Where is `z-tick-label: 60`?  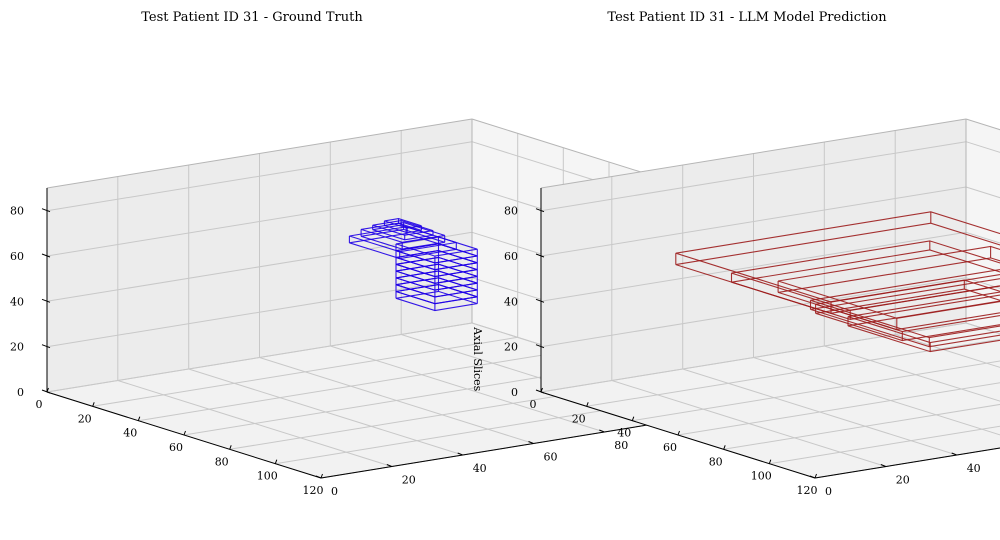
z-tick-label: 60 is located at coordinates (17, 256).